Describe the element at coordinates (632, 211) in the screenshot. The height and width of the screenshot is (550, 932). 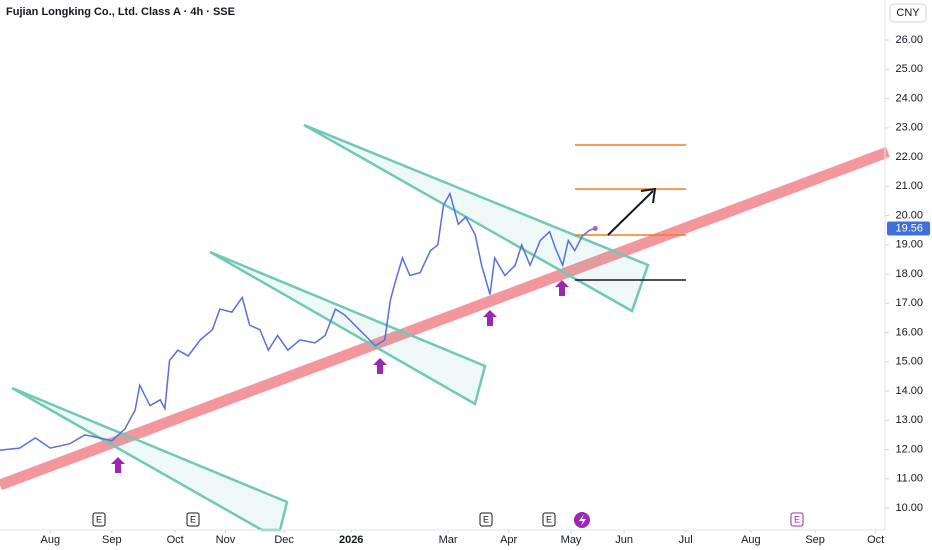
I see `arrow` at that location.